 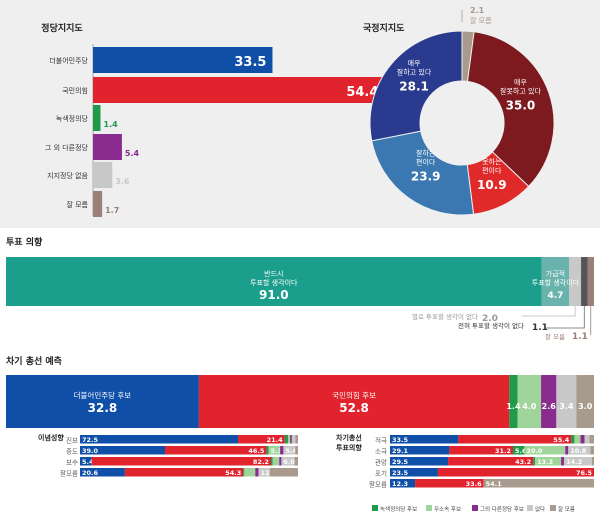 I want to click on pie-slice-value: 28.1, so click(x=414, y=87).